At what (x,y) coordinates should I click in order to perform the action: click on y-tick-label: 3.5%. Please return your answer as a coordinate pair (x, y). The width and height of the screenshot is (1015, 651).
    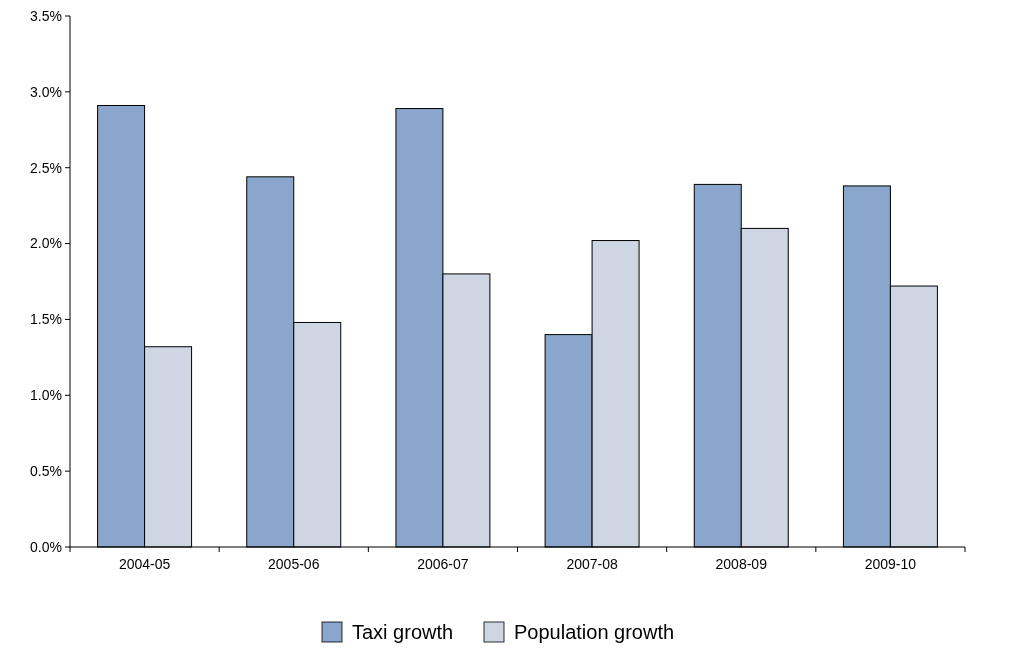
    Looking at the image, I should click on (46, 15).